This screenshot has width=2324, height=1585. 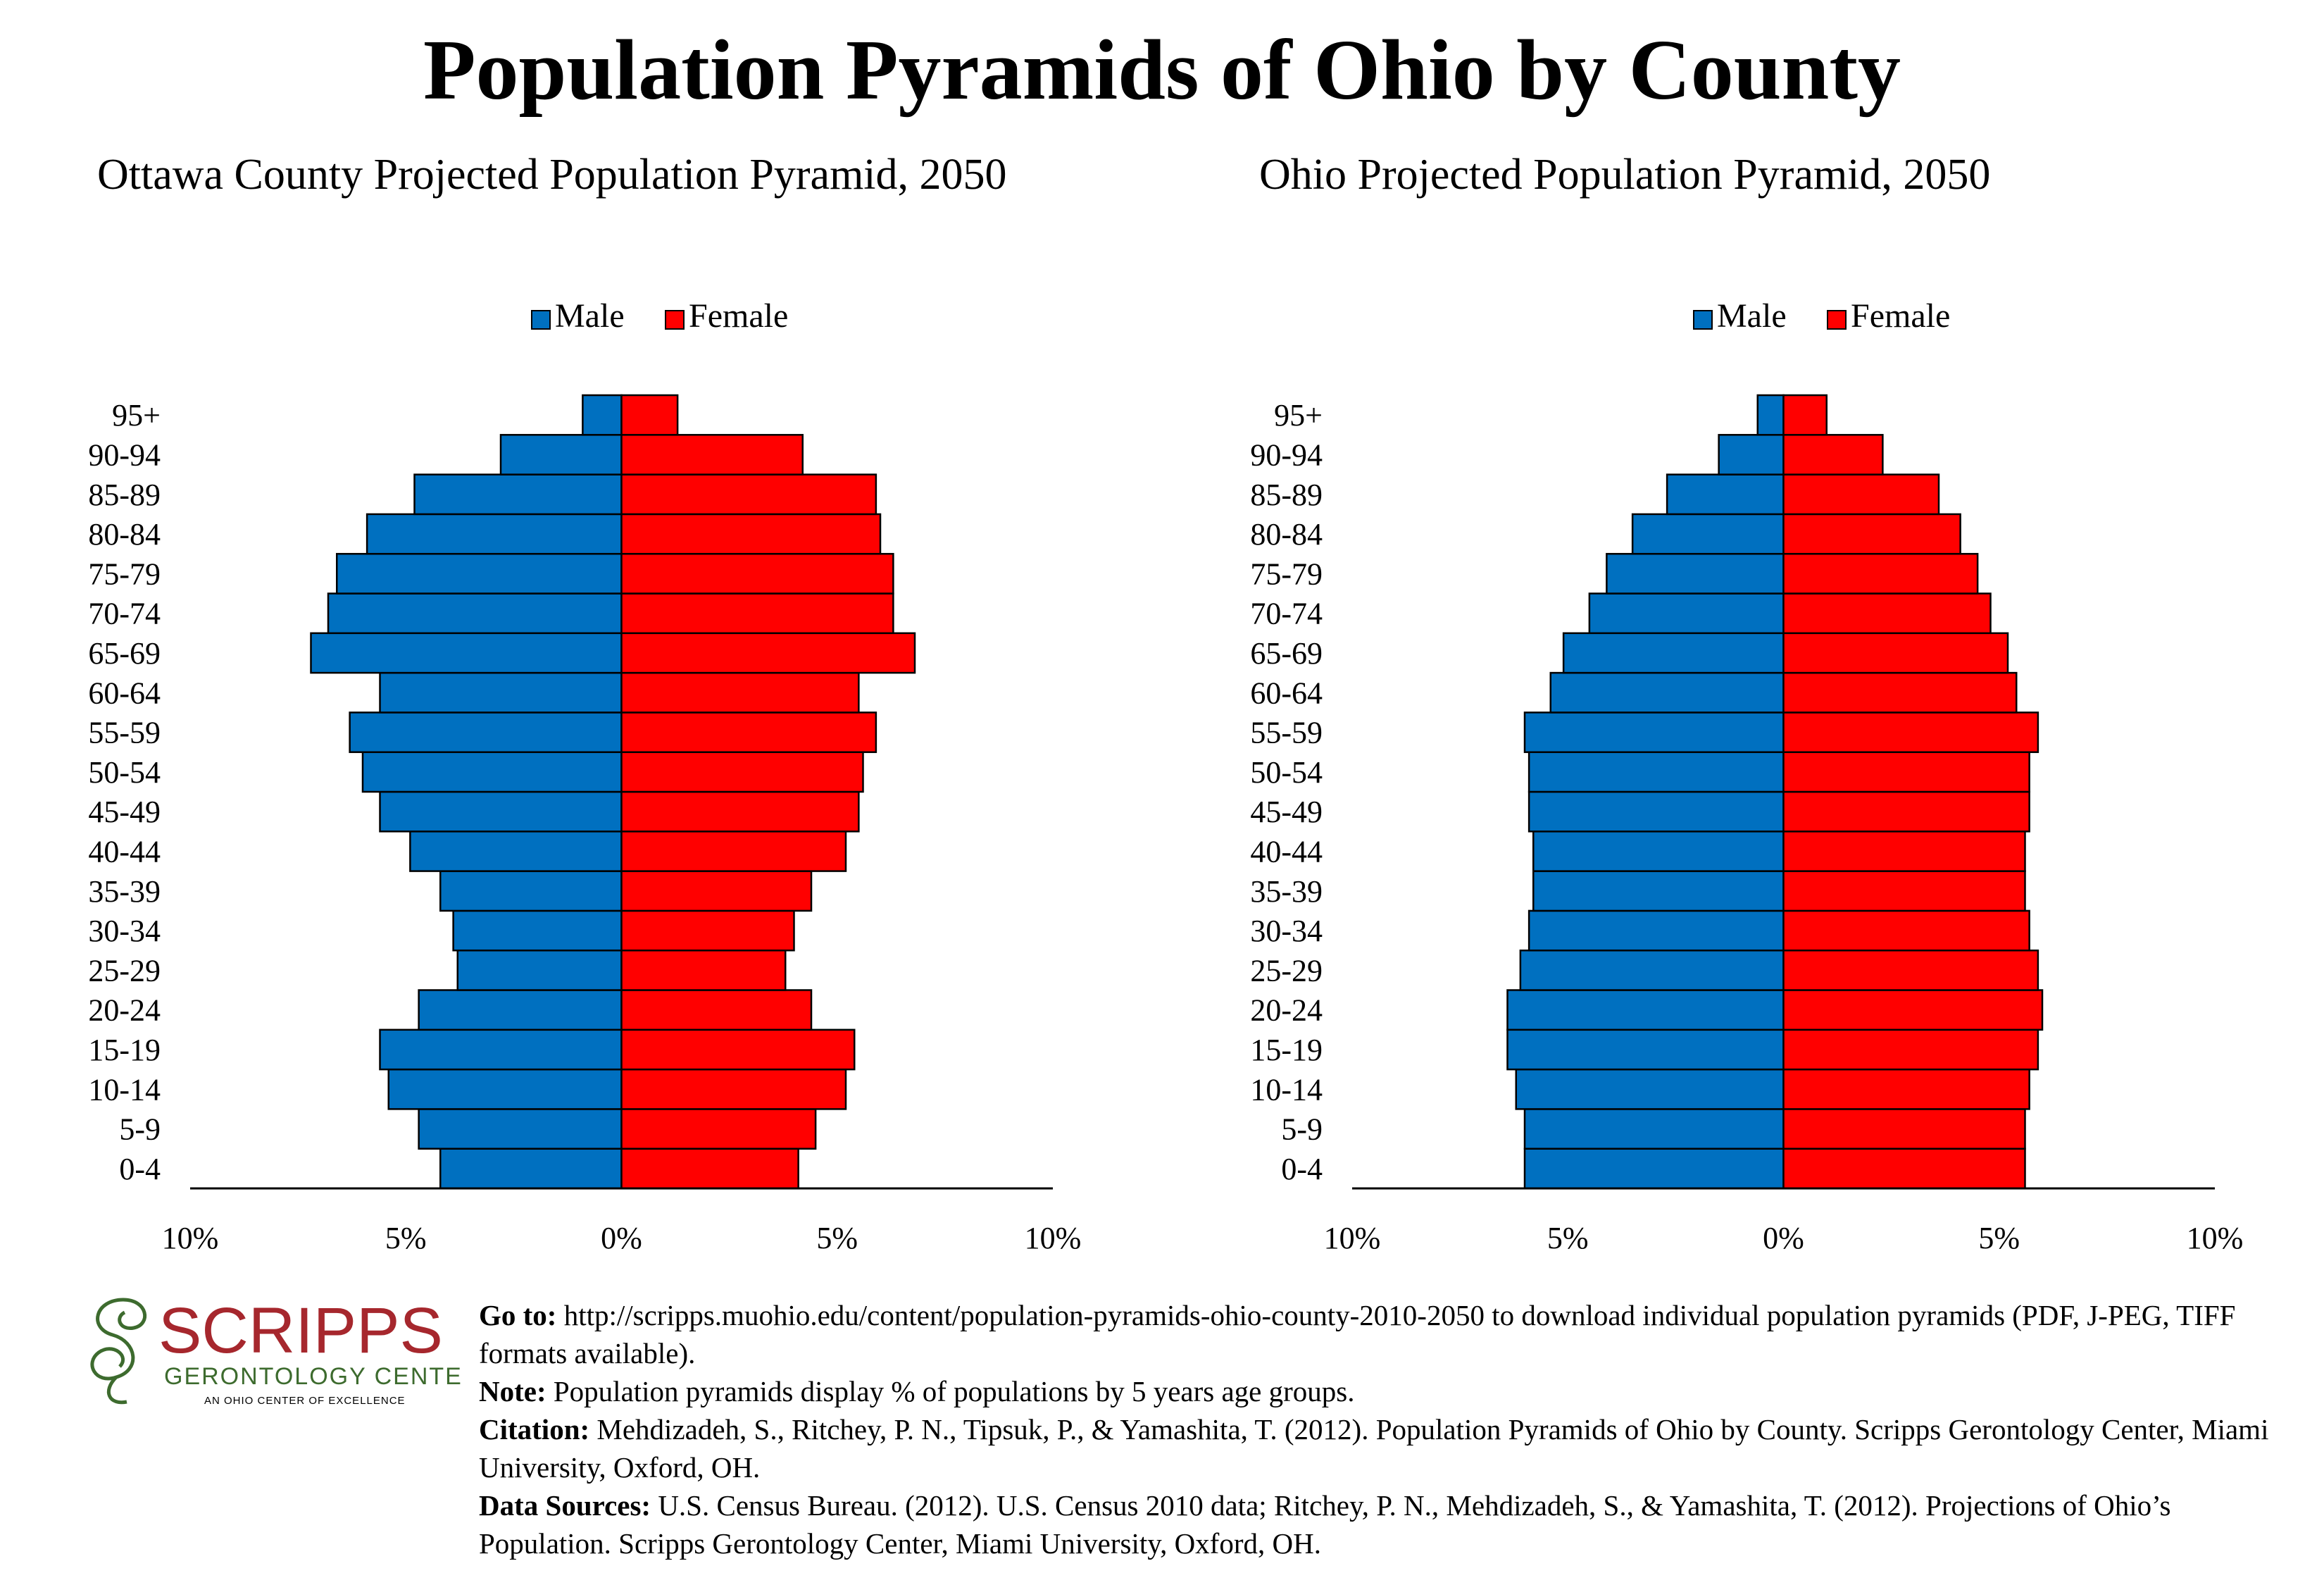 What do you see at coordinates (140, 1169) in the screenshot?
I see `ottawa-age-label-0-4: 0-4` at bounding box center [140, 1169].